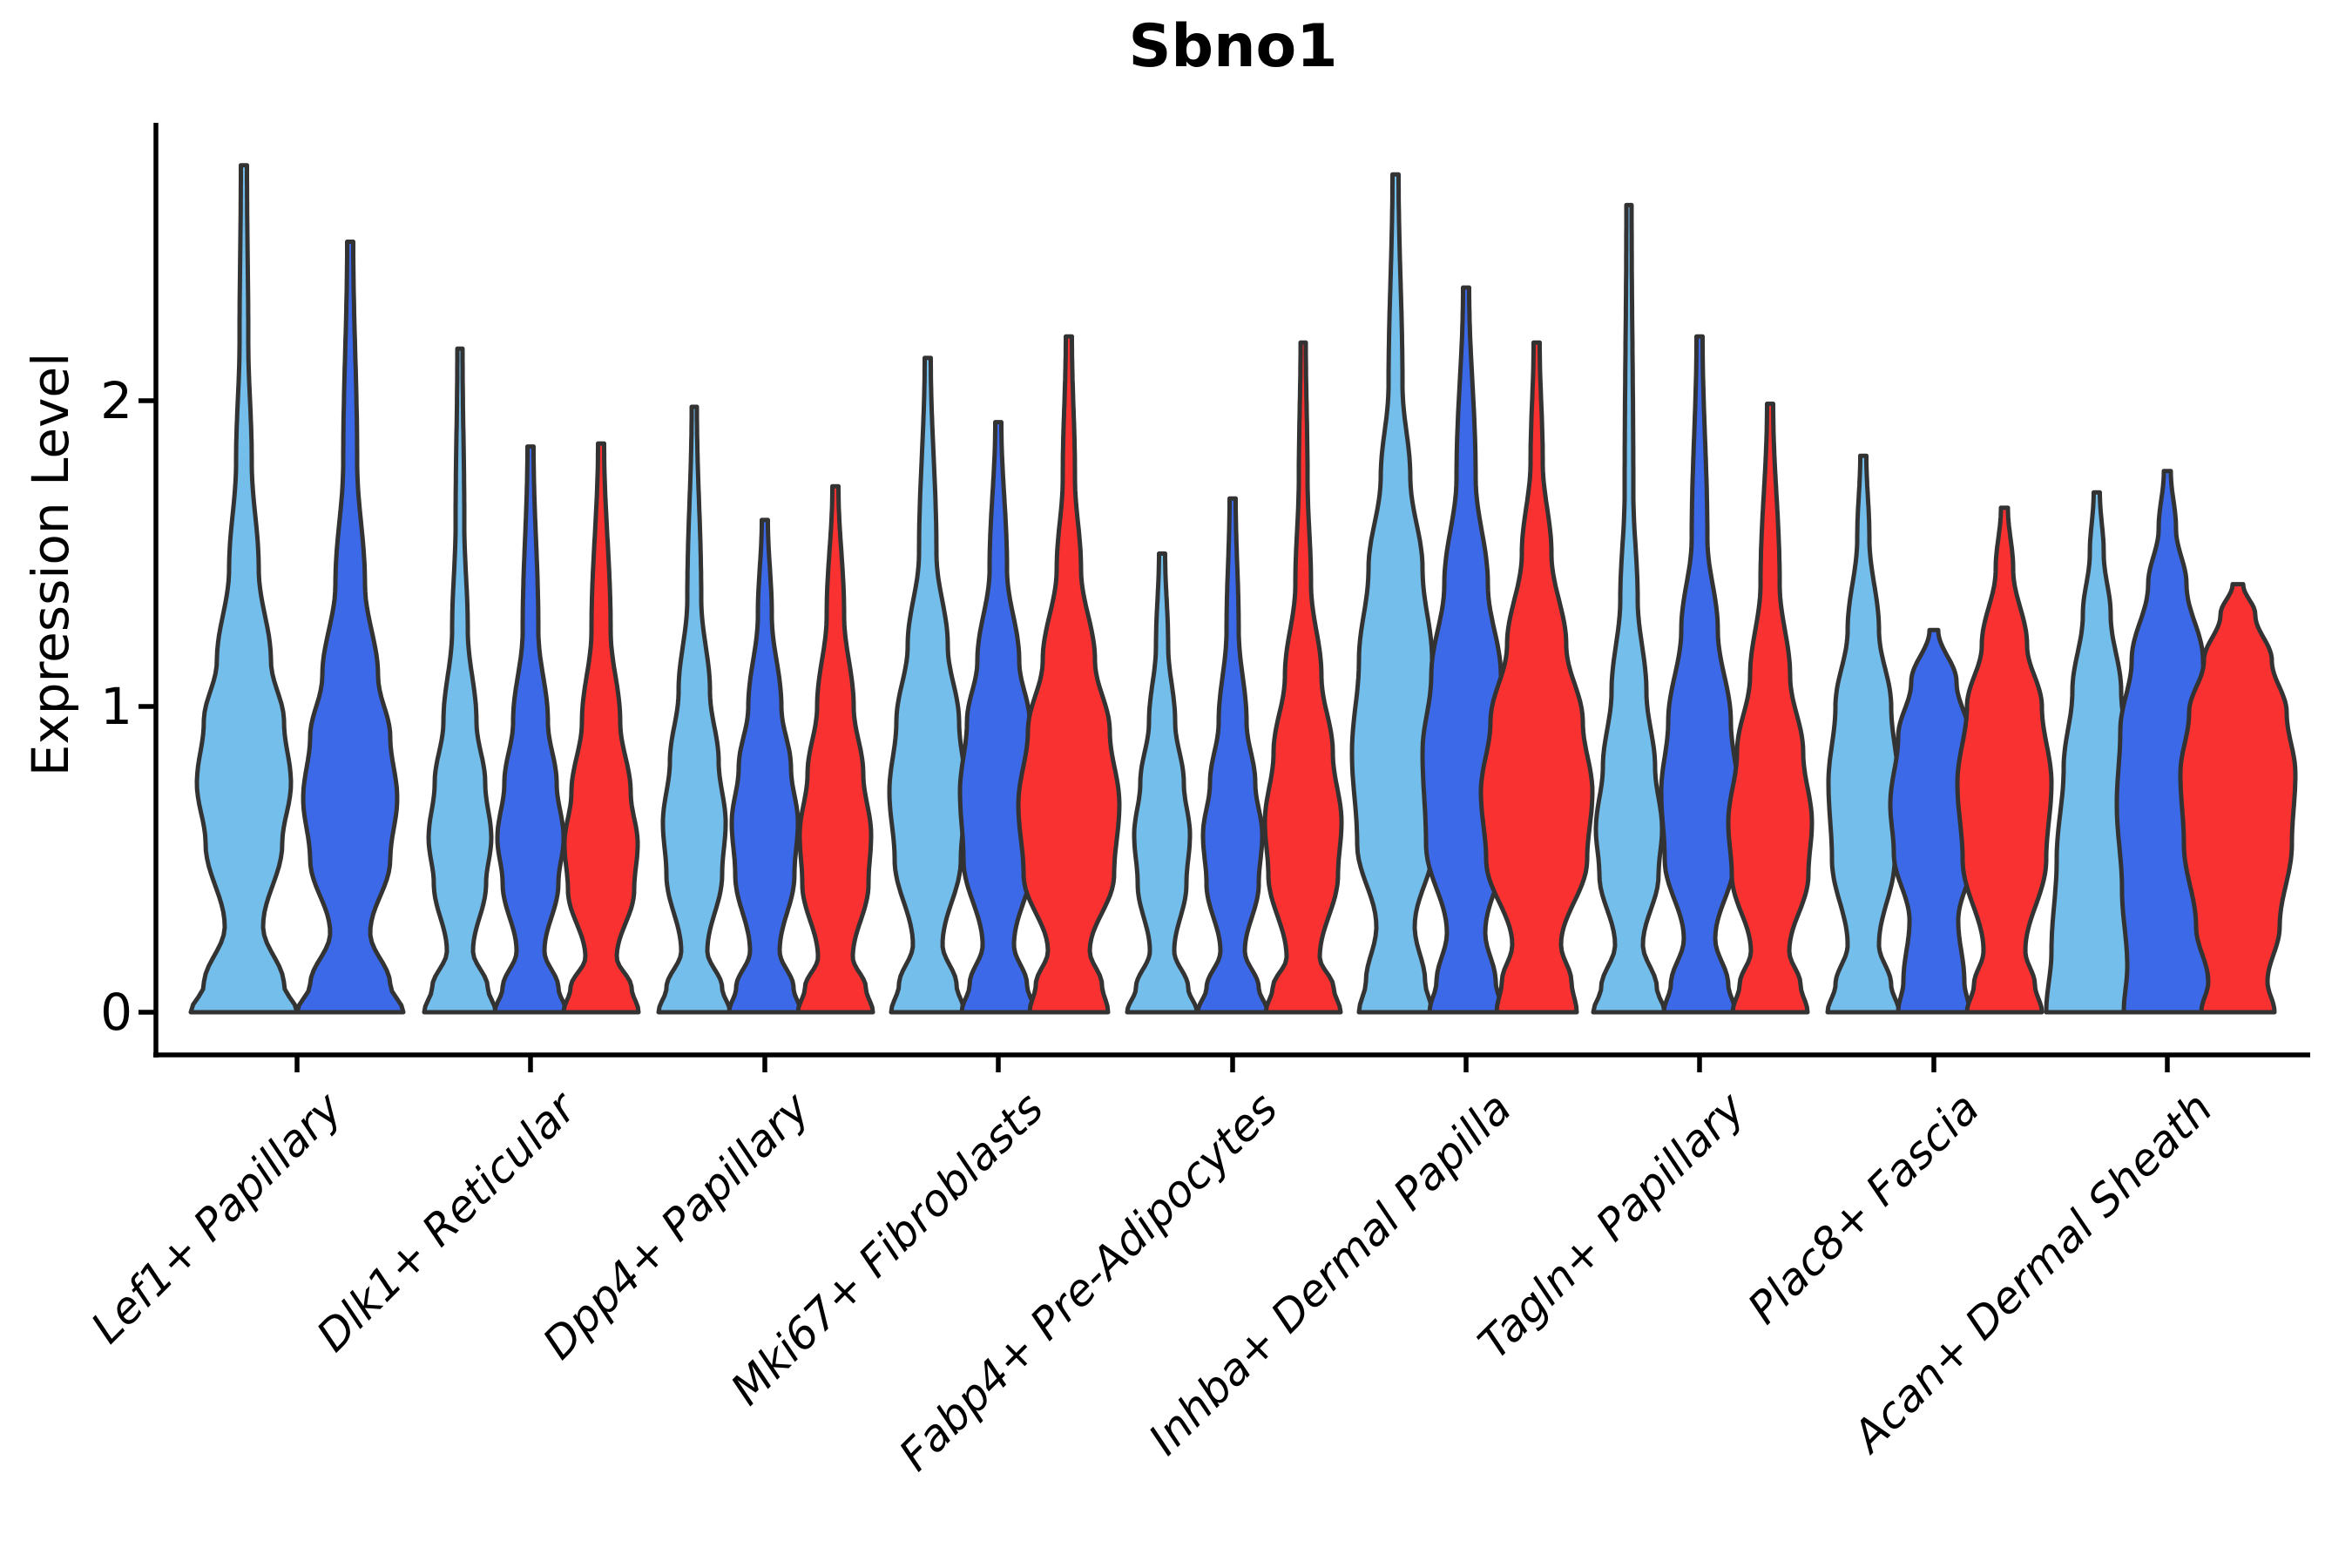  I want to click on violin-tagln-papillary-light_blue, so click(1629, 608).